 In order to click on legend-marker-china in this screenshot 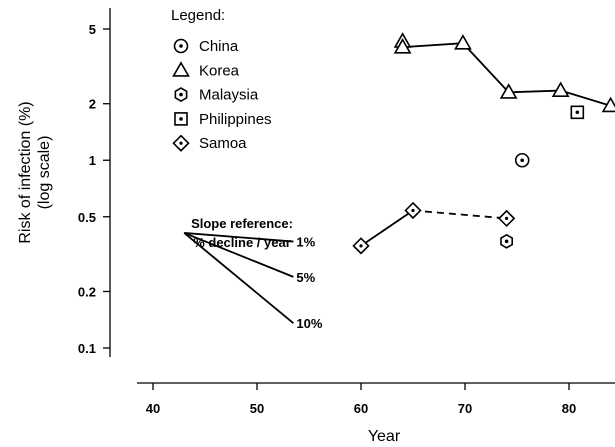, I will do `click(181, 46)`.